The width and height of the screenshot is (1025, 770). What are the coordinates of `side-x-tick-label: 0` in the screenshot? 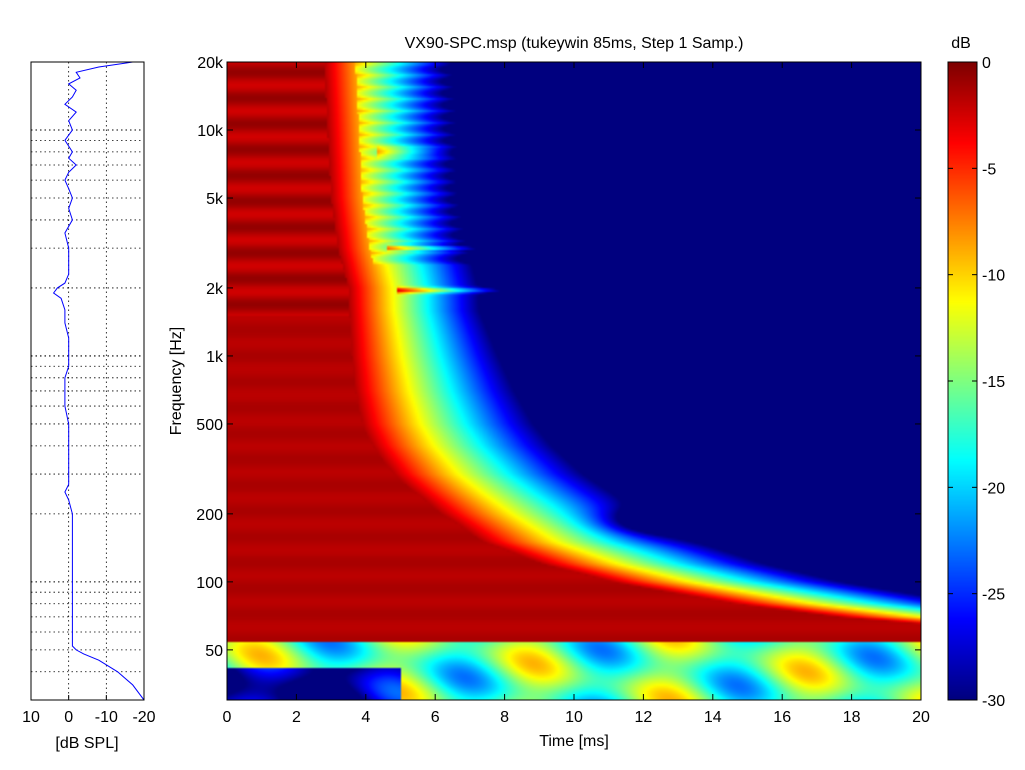 It's located at (68, 717).